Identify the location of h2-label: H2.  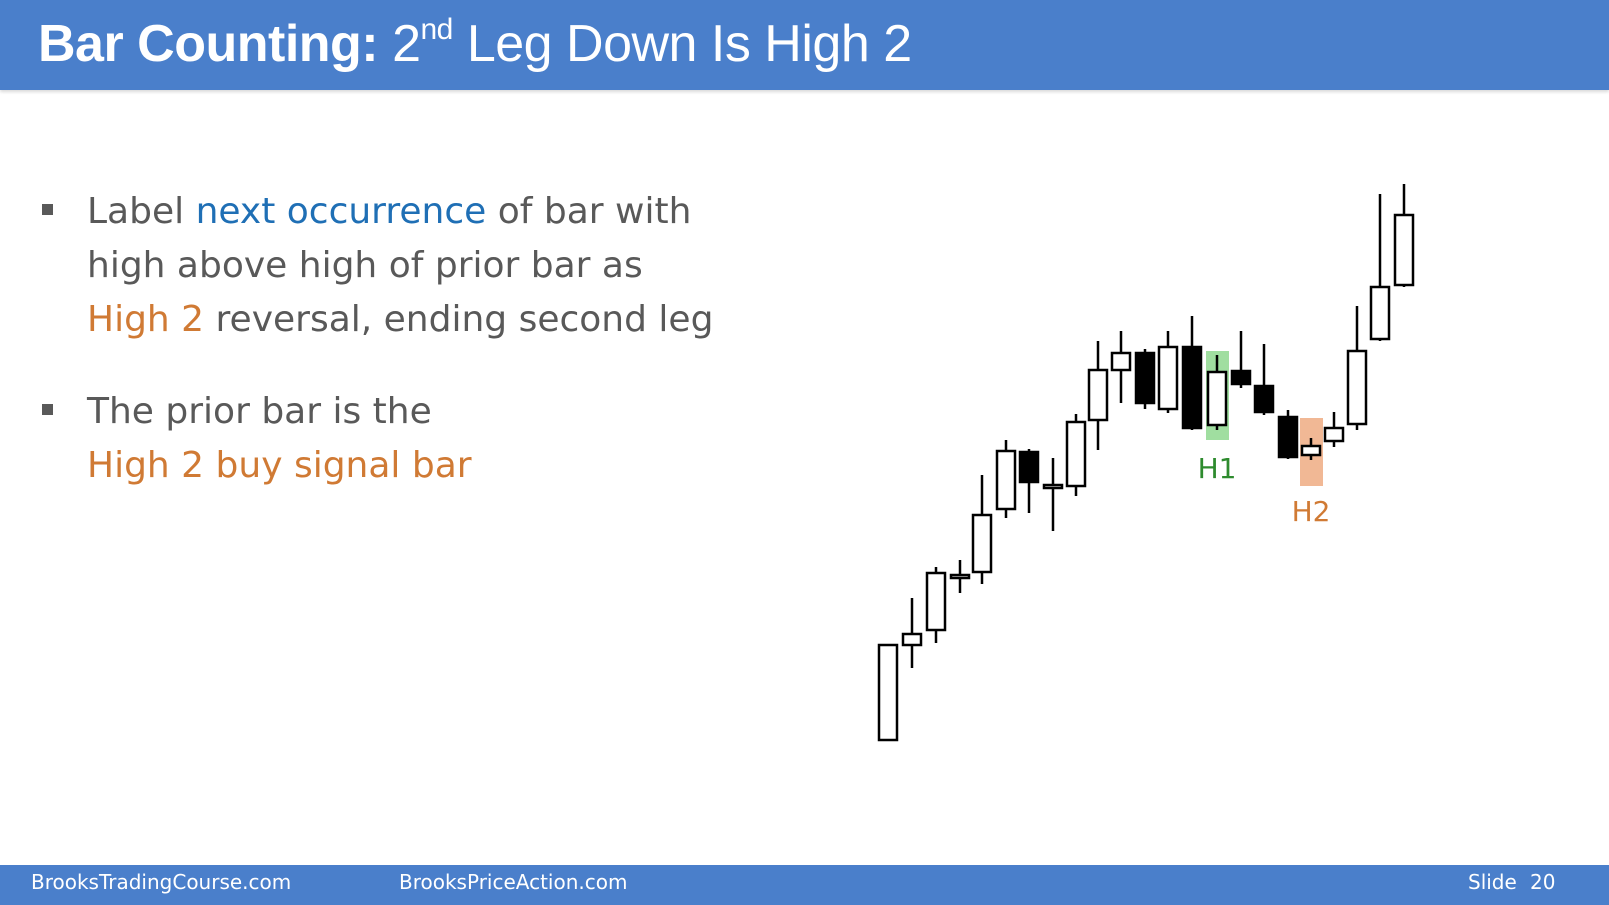
(1311, 511).